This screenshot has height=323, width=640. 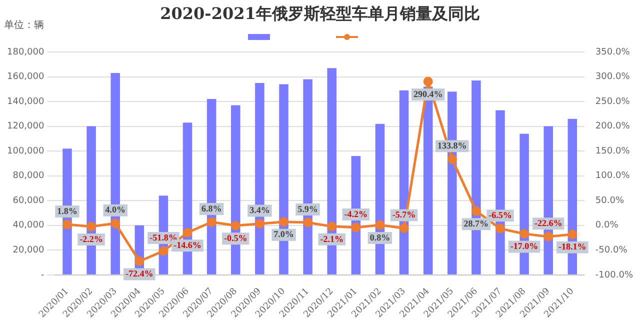 I want to click on data-label: -6.5%, so click(x=500, y=215).